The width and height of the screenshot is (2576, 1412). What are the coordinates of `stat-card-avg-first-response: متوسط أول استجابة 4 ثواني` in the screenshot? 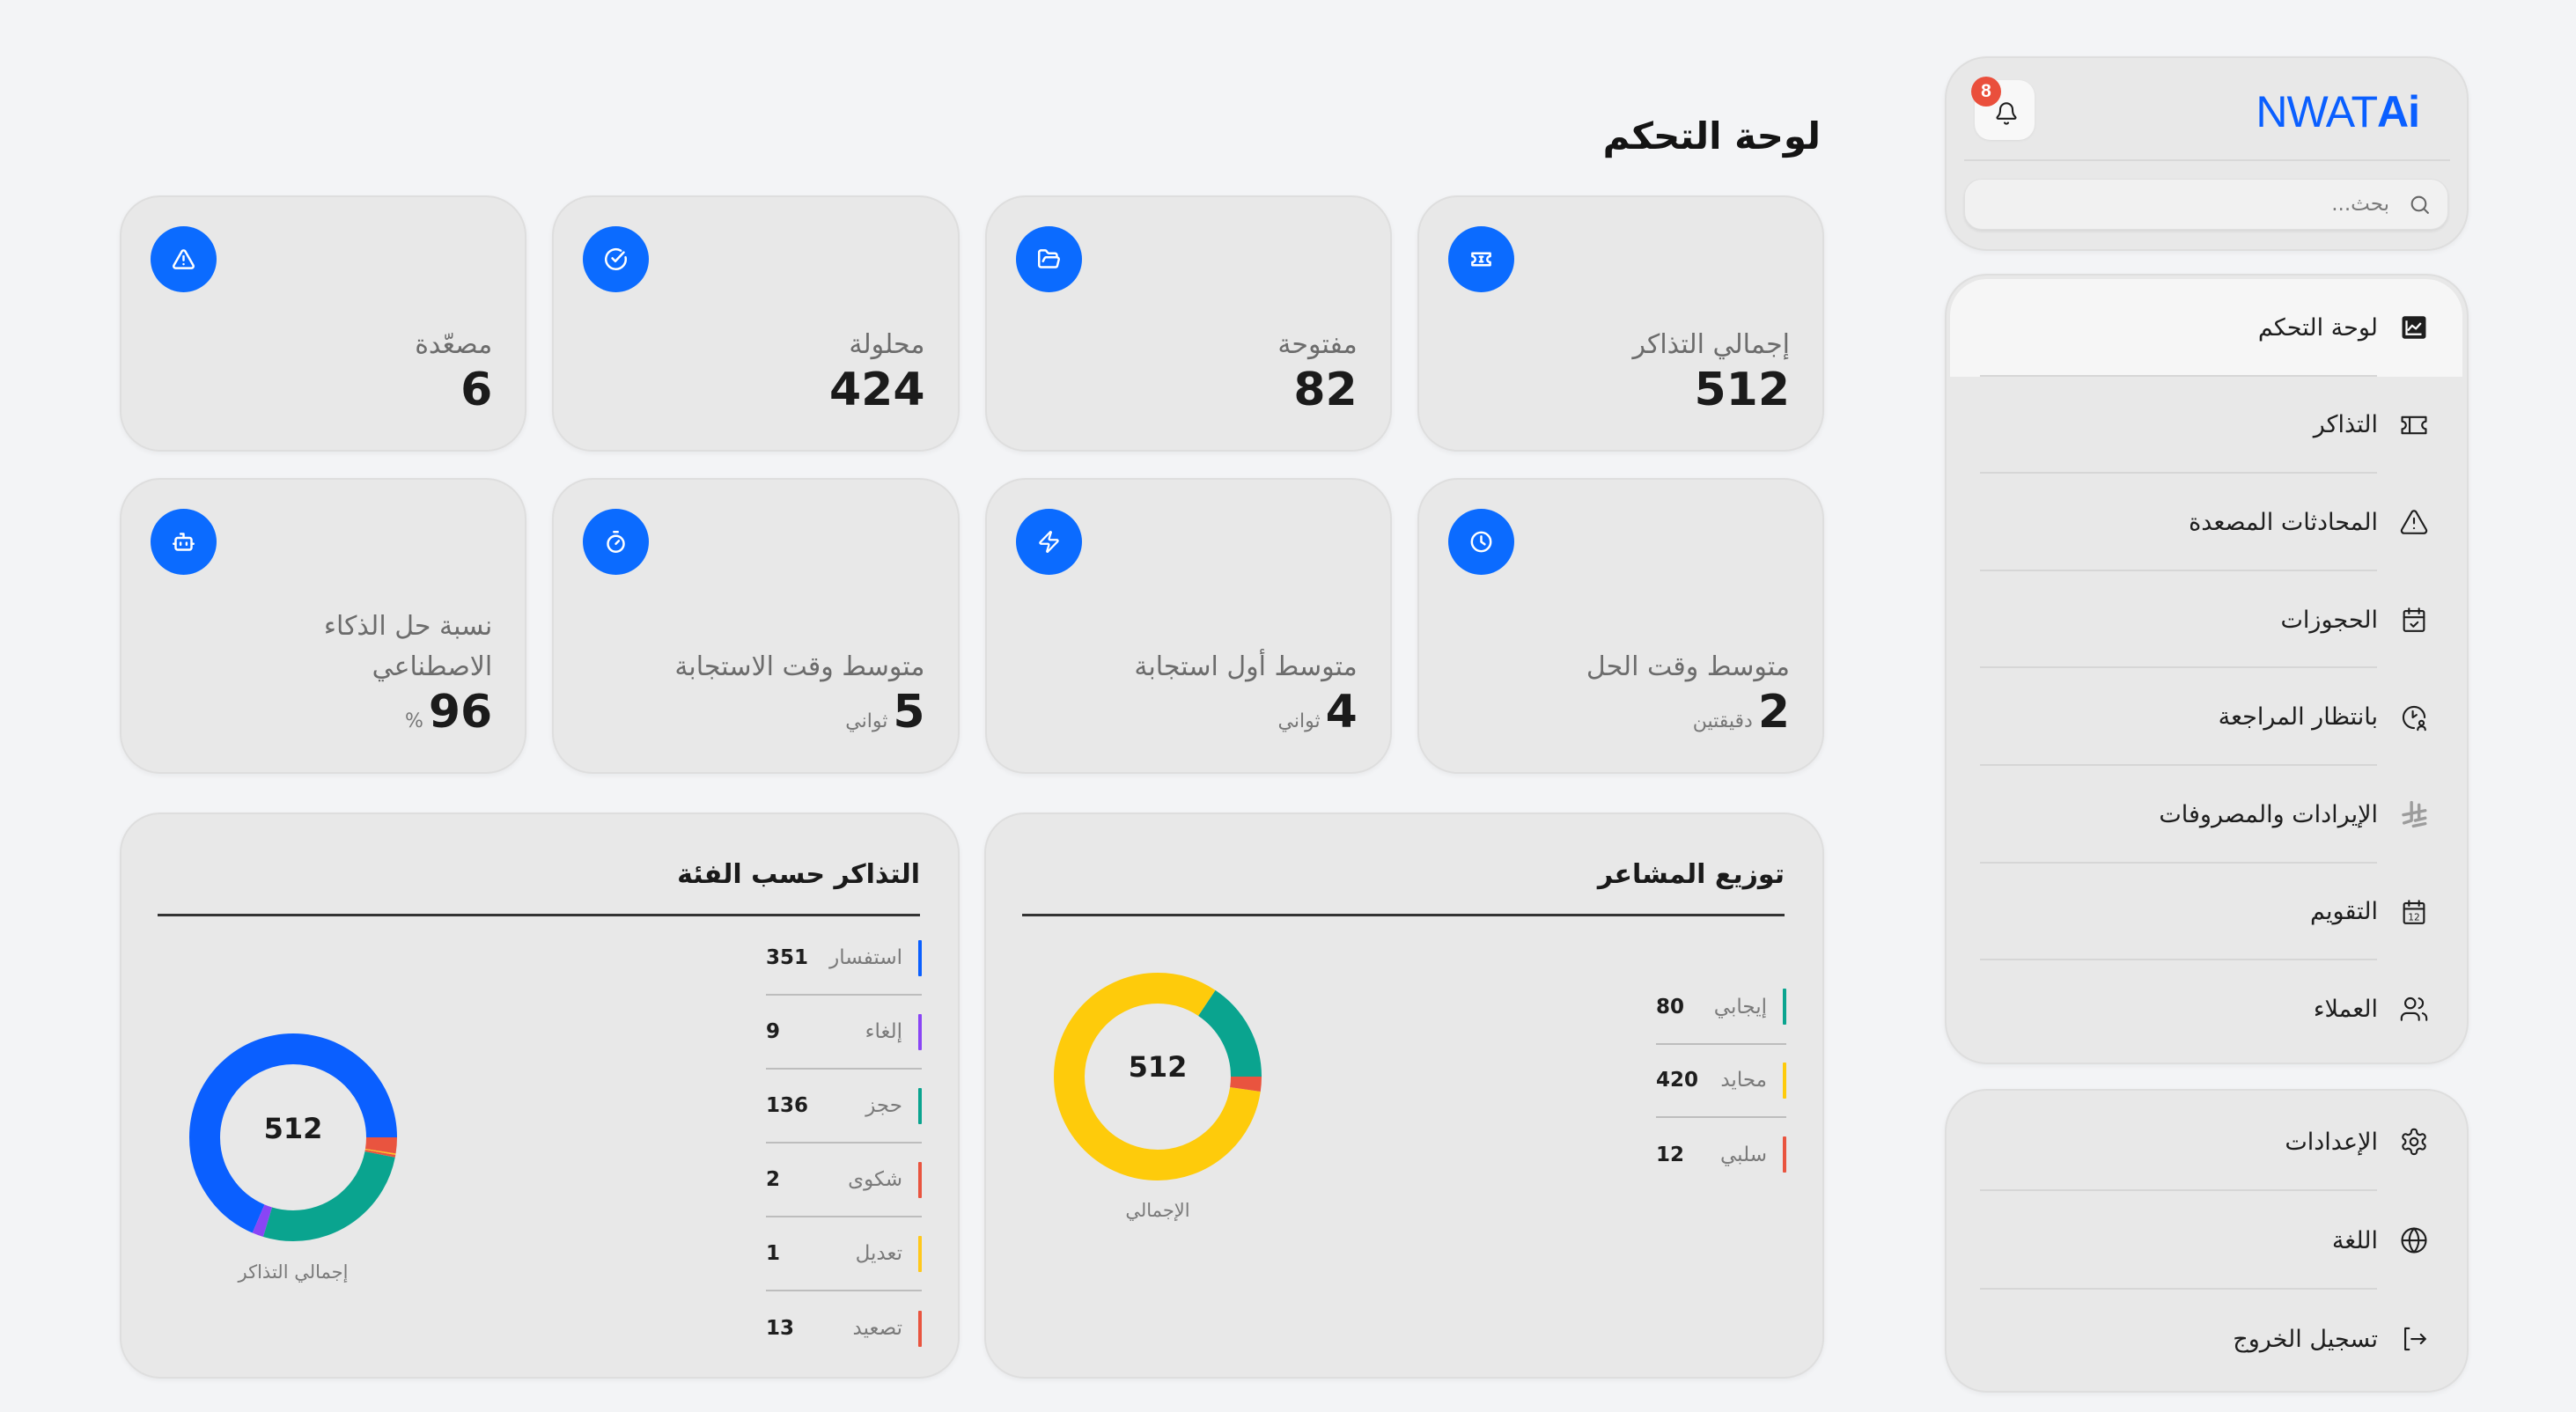 It's located at (1188, 626).